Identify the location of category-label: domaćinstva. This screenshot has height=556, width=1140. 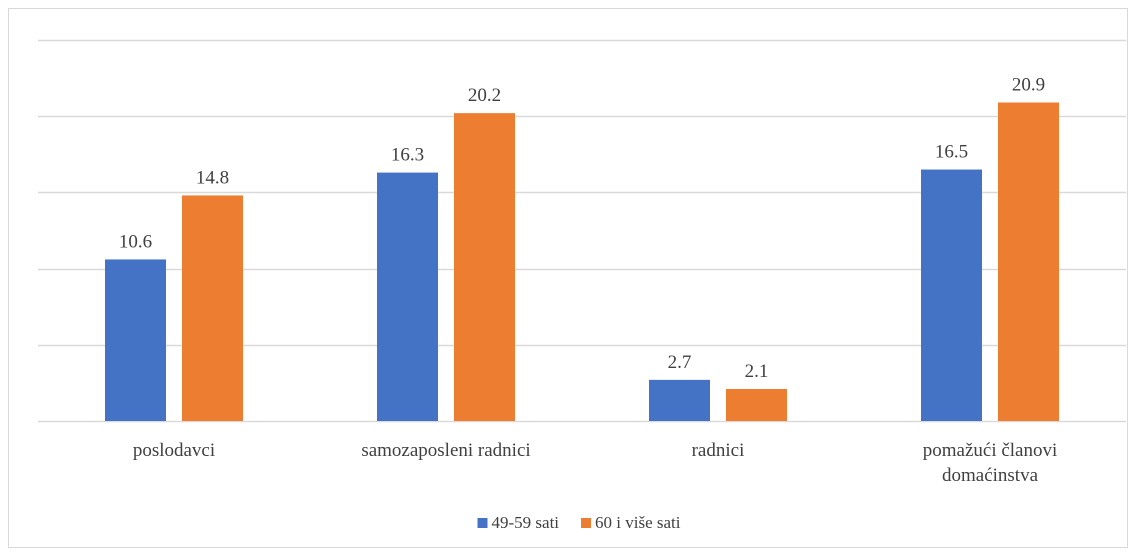
(990, 475).